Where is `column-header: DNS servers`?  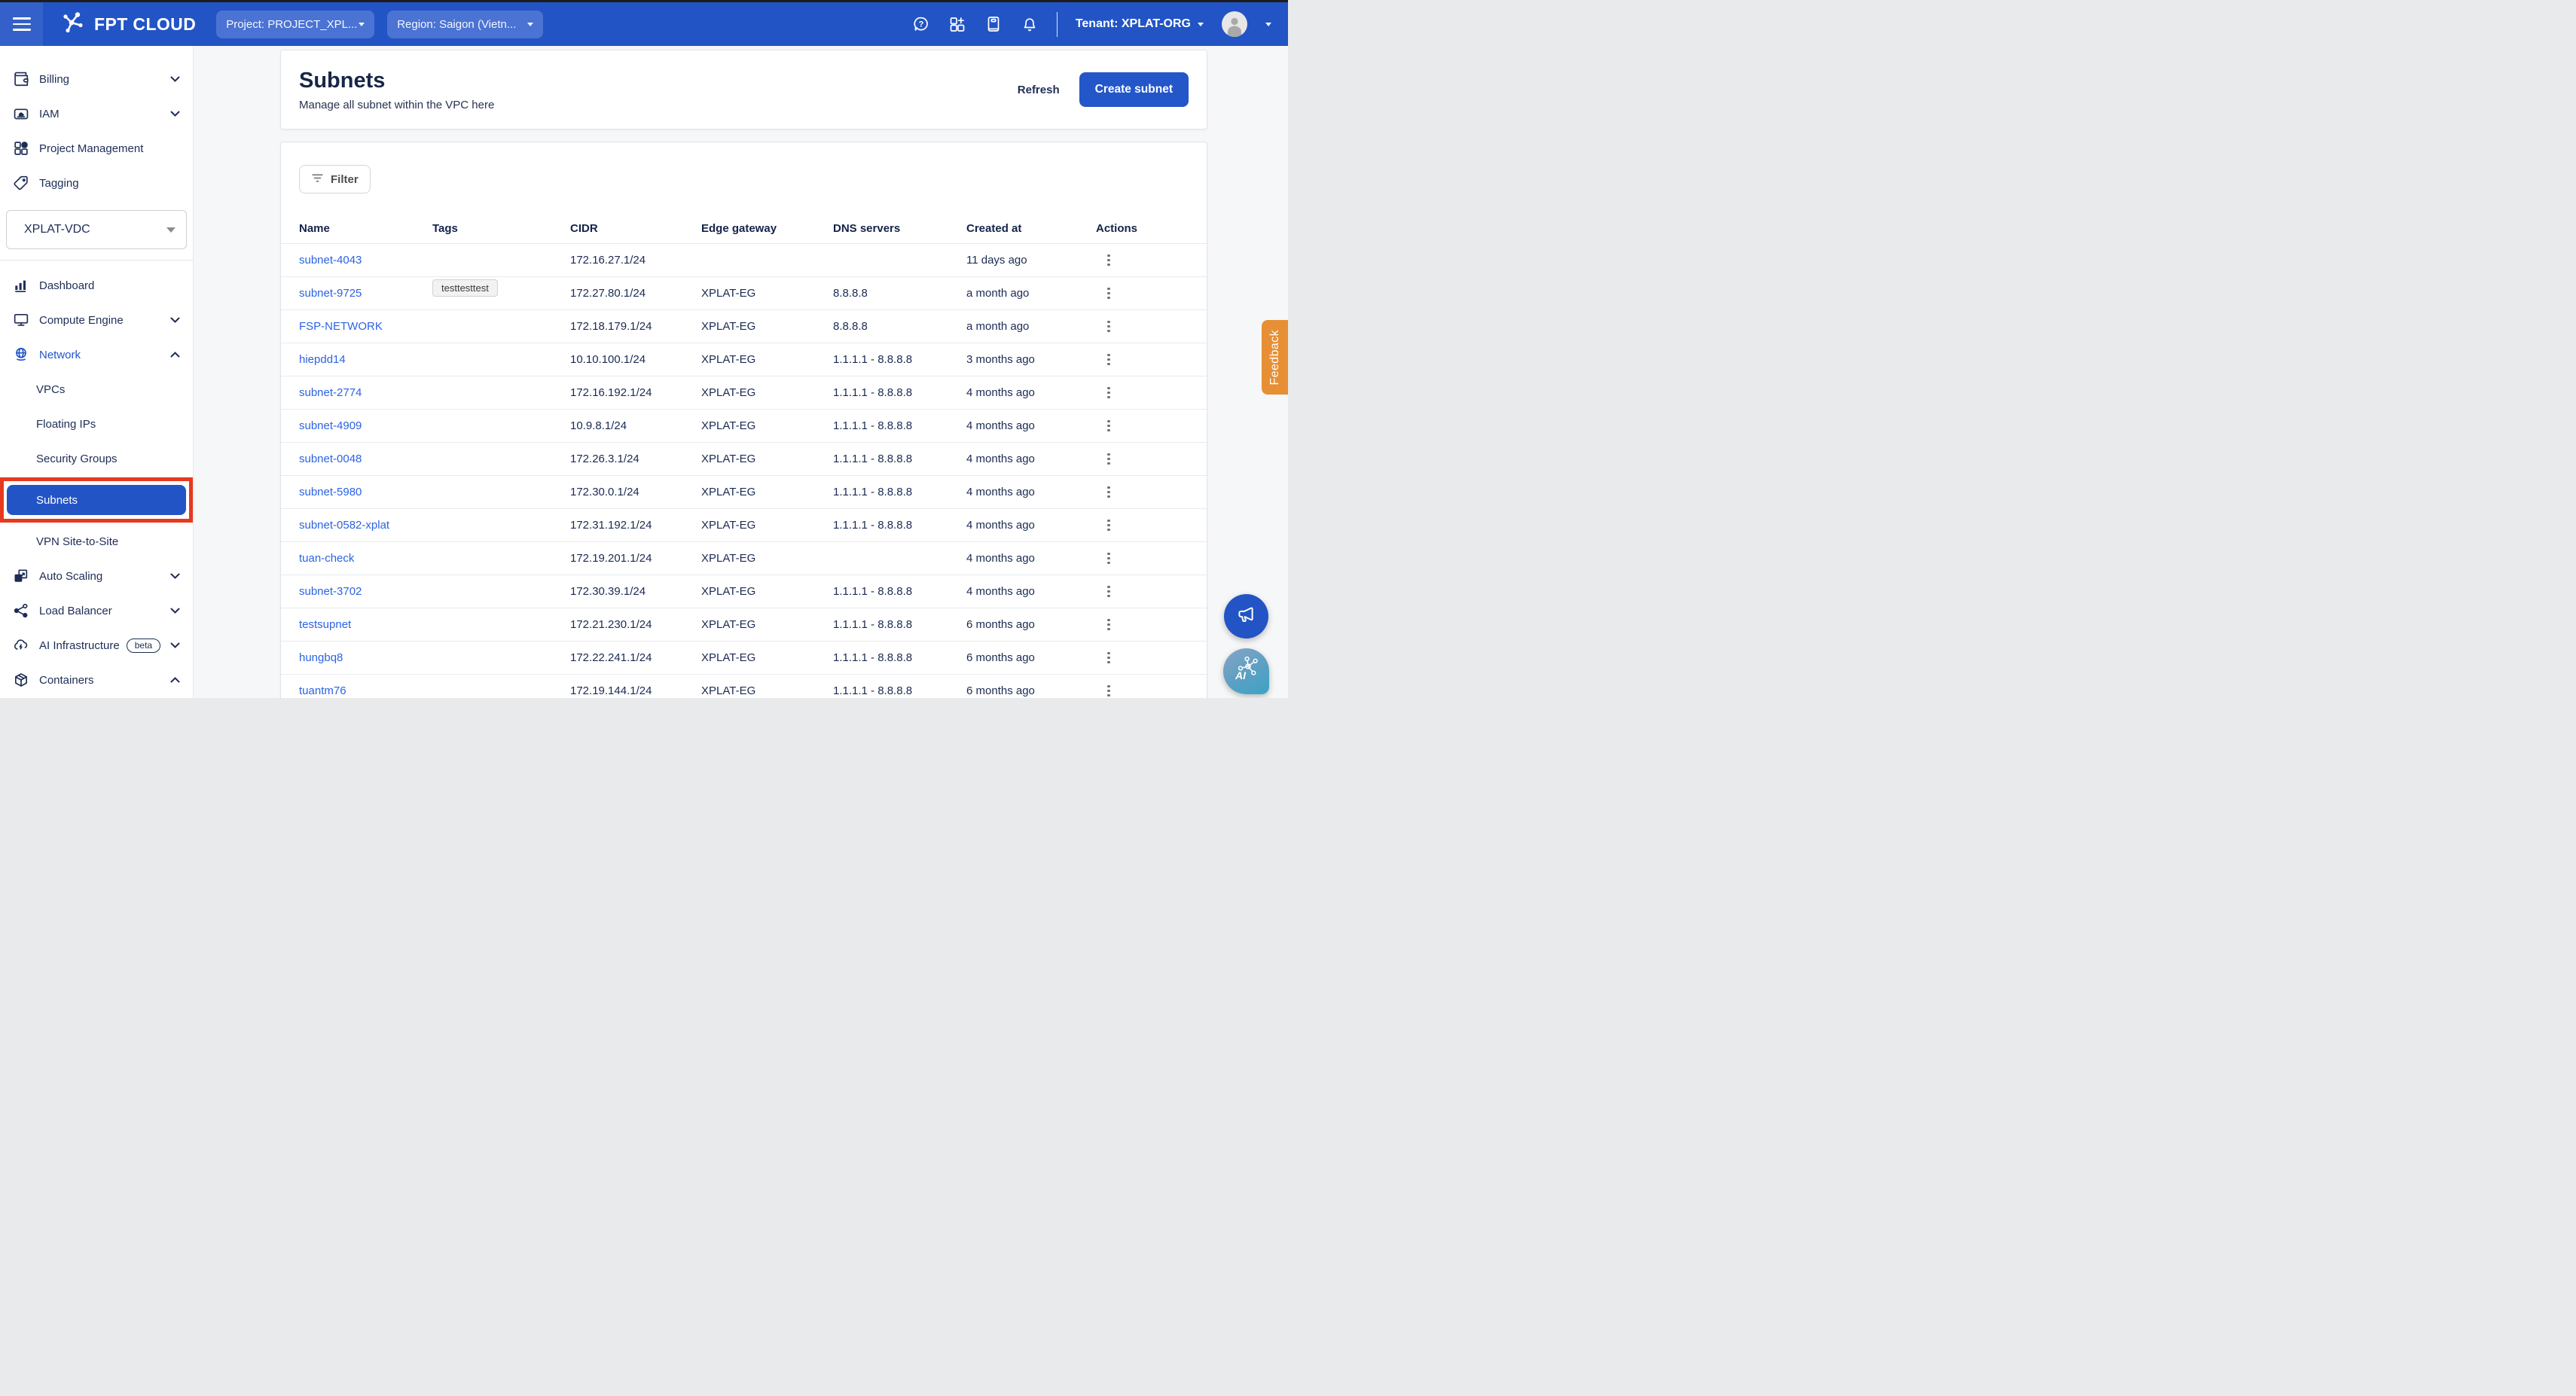
column-header: DNS servers is located at coordinates (867, 228).